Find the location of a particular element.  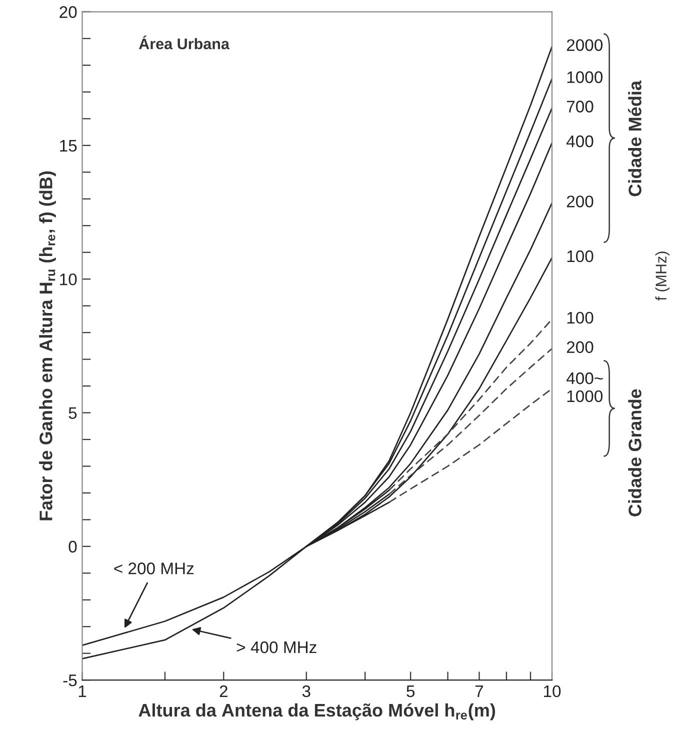

y-tick-label: 0 is located at coordinates (72, 546).